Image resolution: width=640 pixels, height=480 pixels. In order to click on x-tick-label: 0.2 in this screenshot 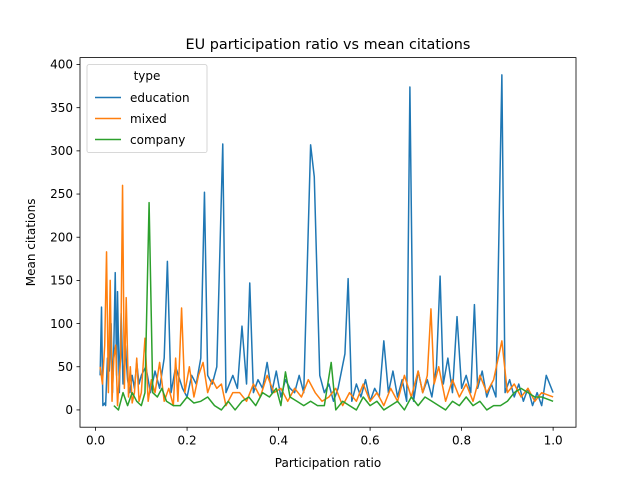, I will do `click(187, 441)`.